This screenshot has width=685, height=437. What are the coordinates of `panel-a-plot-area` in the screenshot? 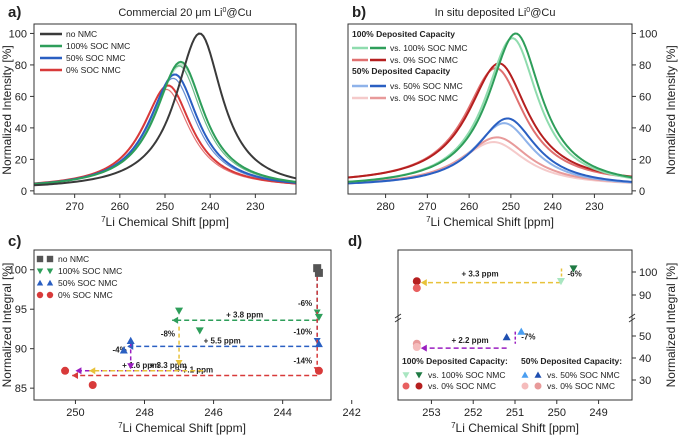 It's located at (165, 109).